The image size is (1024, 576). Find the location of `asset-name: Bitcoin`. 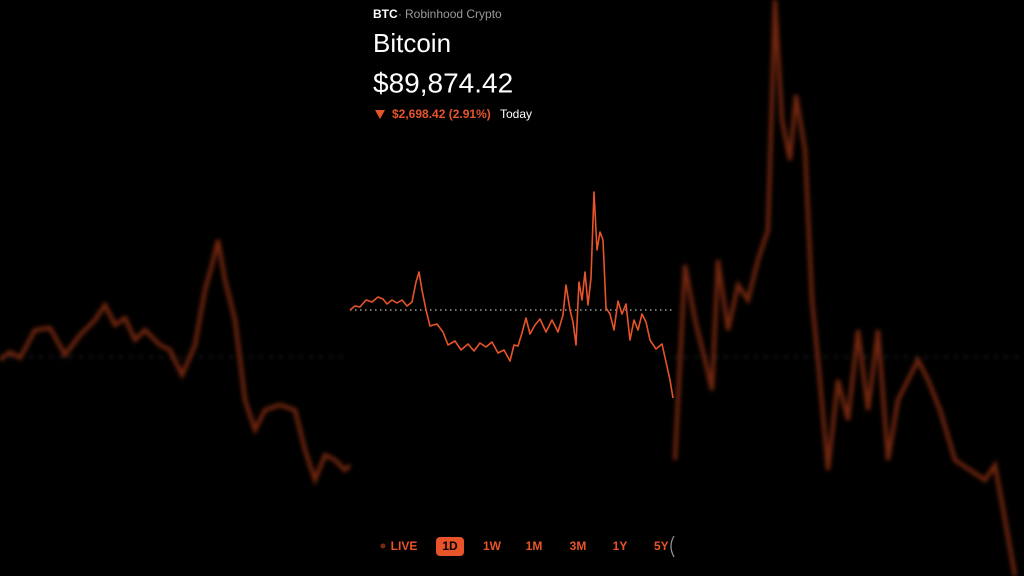

asset-name: Bitcoin is located at coordinates (412, 43).